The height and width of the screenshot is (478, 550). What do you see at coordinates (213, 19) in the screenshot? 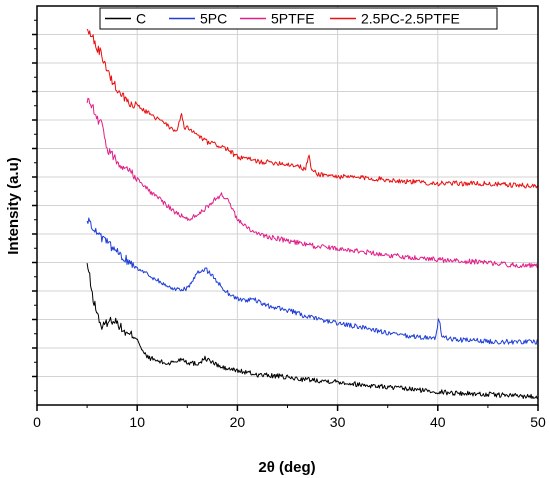
I see `legend-label-1: 5PC` at bounding box center [213, 19].